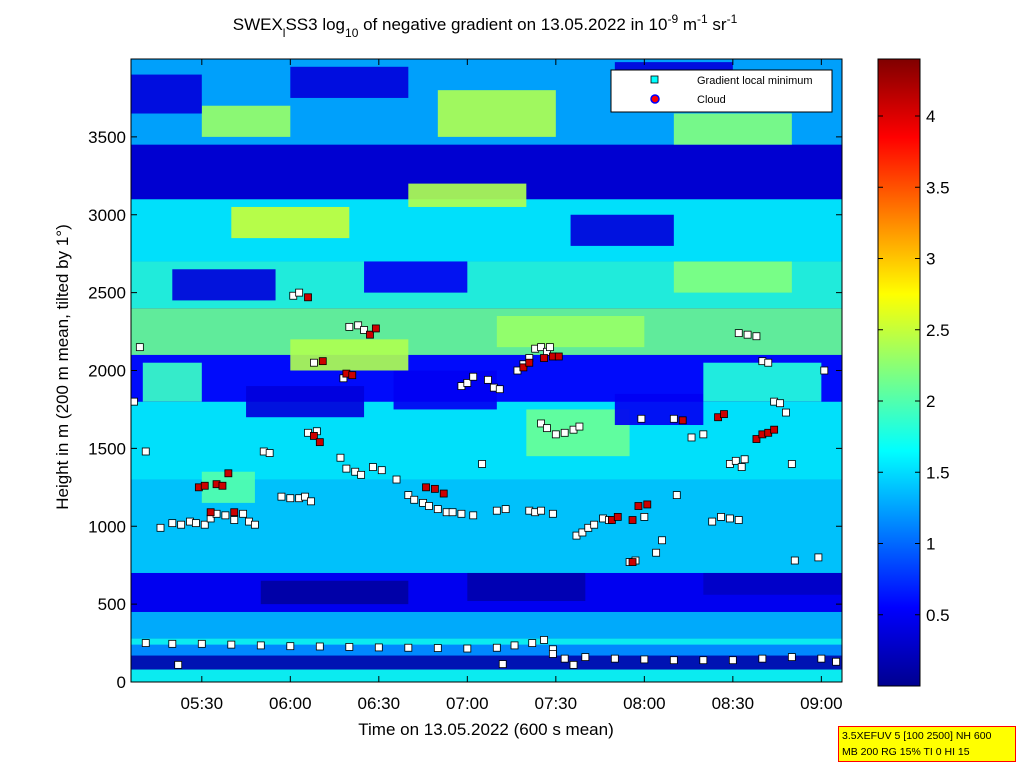 This screenshot has height=767, width=1023. I want to click on y-axis-label: Height in m (200 m mean, tilted by 1°), so click(62, 367).